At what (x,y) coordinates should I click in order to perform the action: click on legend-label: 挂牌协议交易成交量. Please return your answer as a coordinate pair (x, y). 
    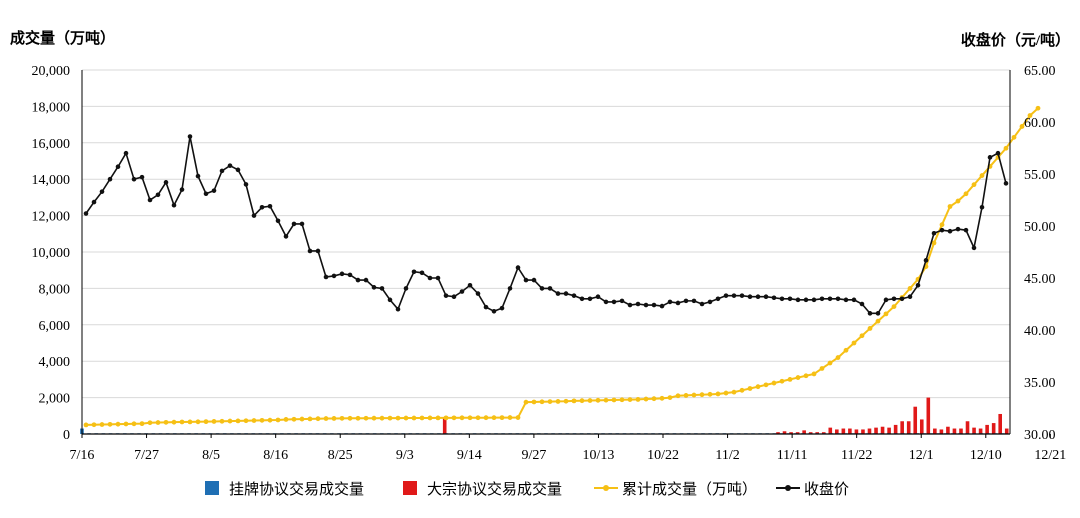
    Looking at the image, I should click on (296, 489).